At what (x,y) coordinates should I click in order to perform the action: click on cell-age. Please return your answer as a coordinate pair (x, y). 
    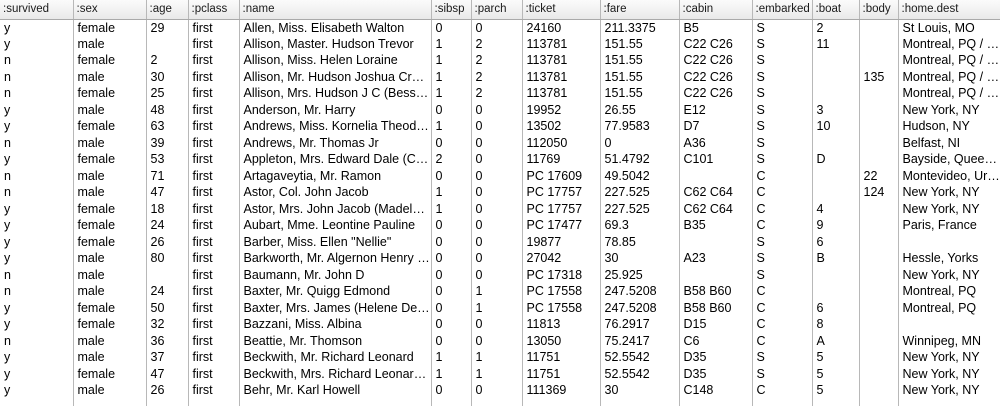
    Looking at the image, I should click on (167, 43).